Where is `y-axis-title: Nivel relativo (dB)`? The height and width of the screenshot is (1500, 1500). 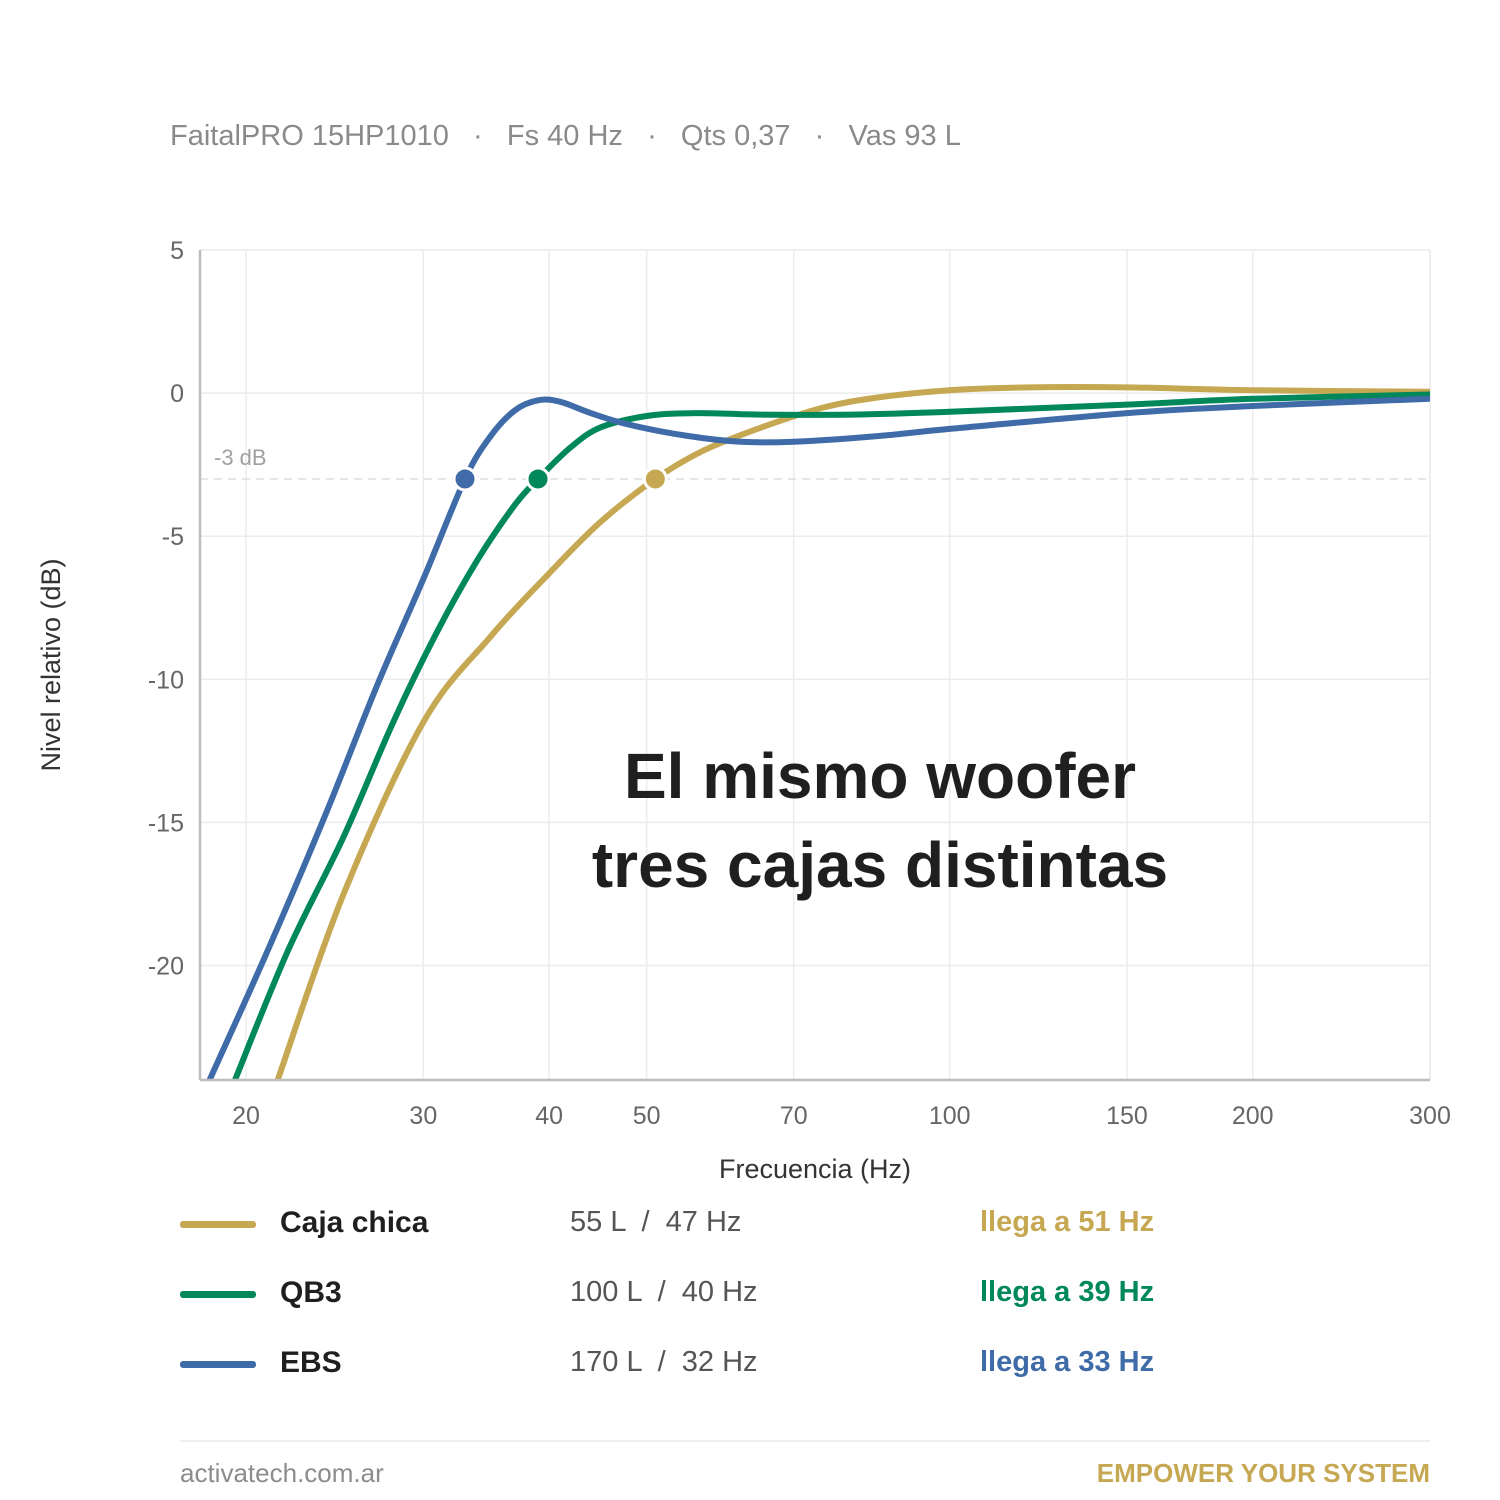 y-axis-title: Nivel relativo (dB) is located at coordinates (51, 664).